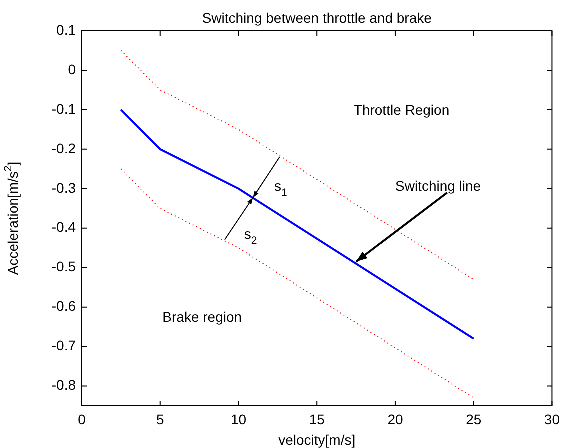 This screenshot has width=566, height=448. Describe the element at coordinates (160, 419) in the screenshot. I see `x-tick-label: 5` at that location.